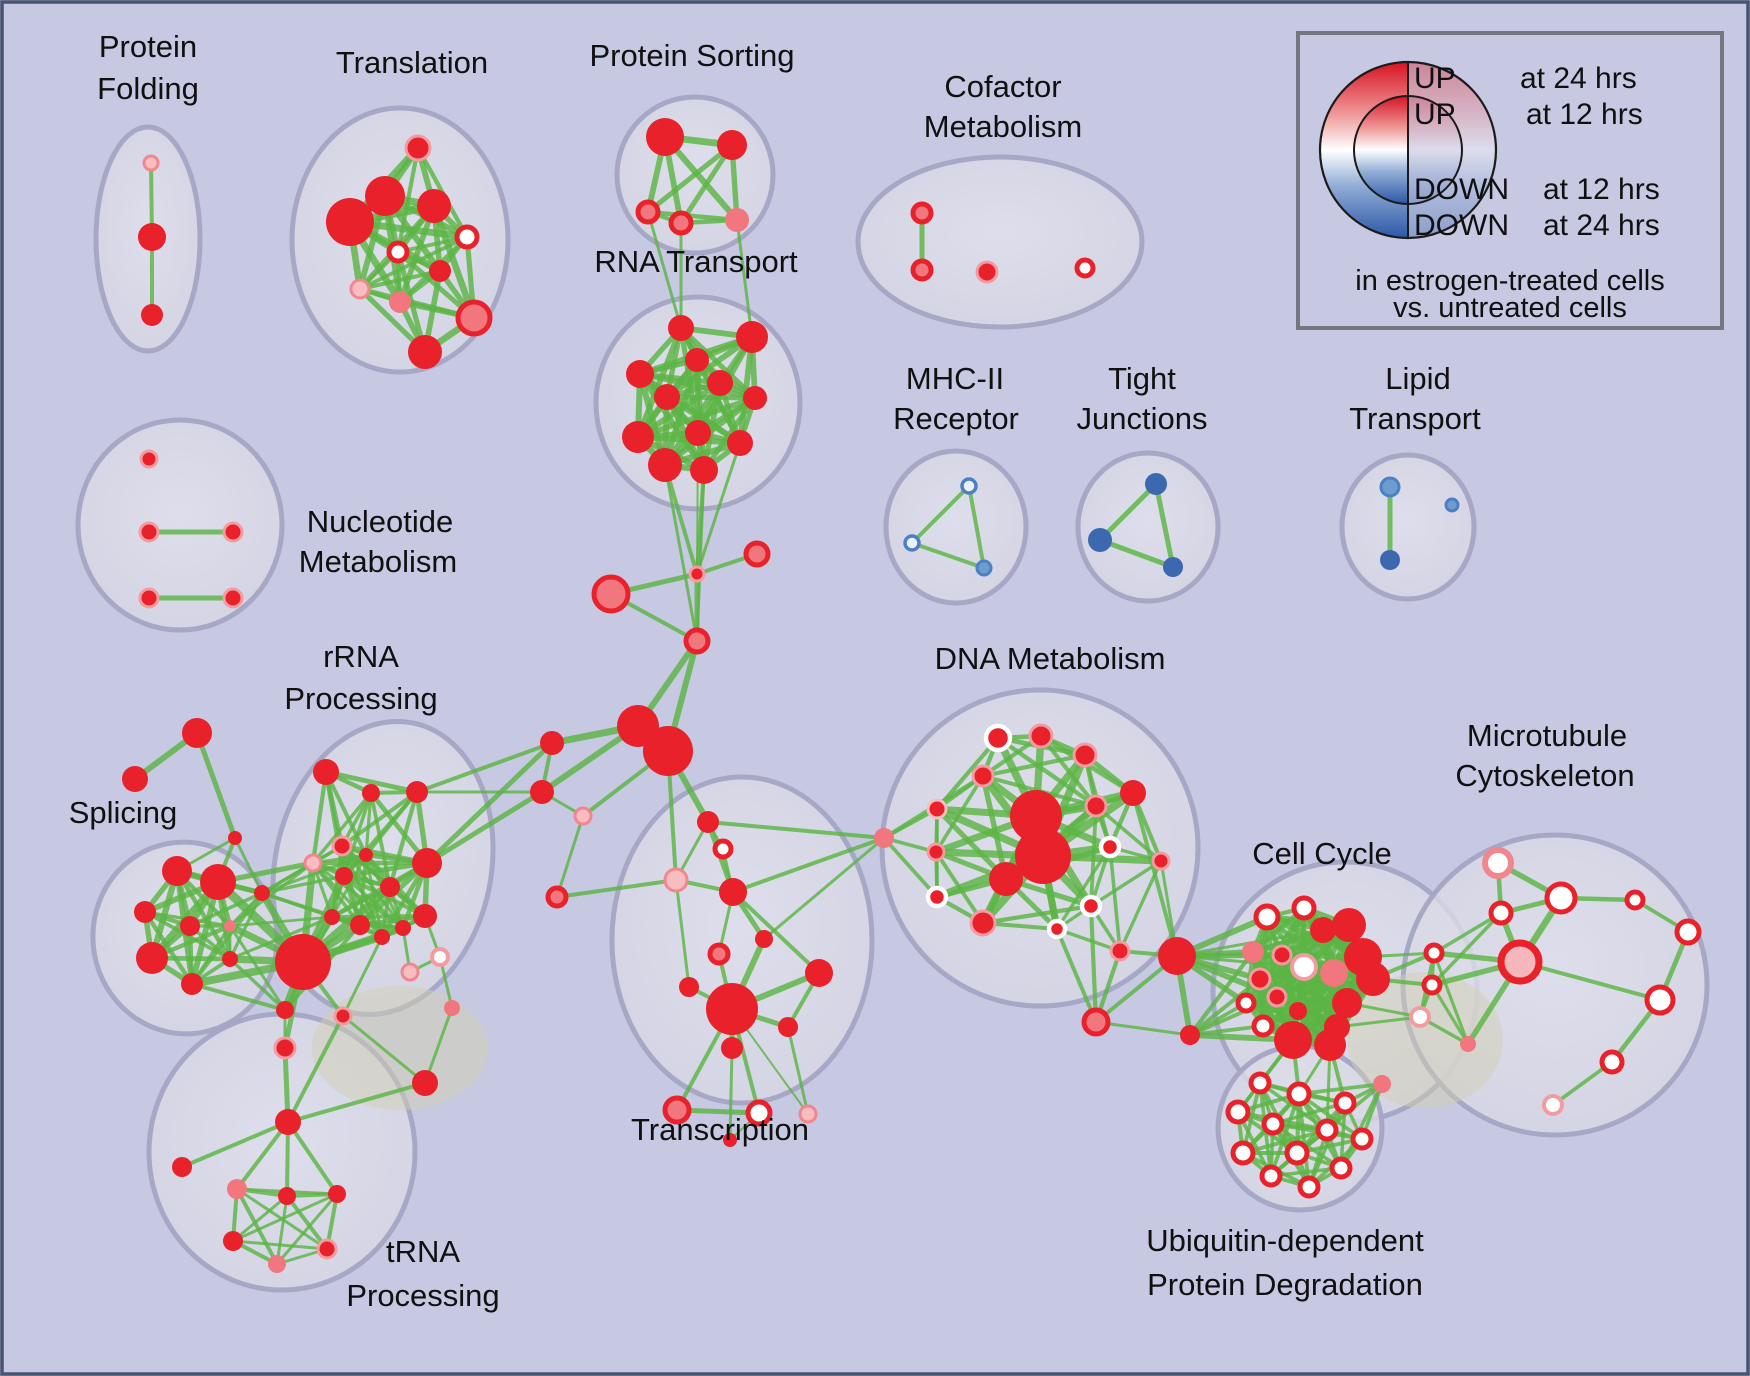 This screenshot has width=1750, height=1376. Describe the element at coordinates (1285, 1240) in the screenshot. I see `cluster-label: Ubiquitin-dependent` at that location.